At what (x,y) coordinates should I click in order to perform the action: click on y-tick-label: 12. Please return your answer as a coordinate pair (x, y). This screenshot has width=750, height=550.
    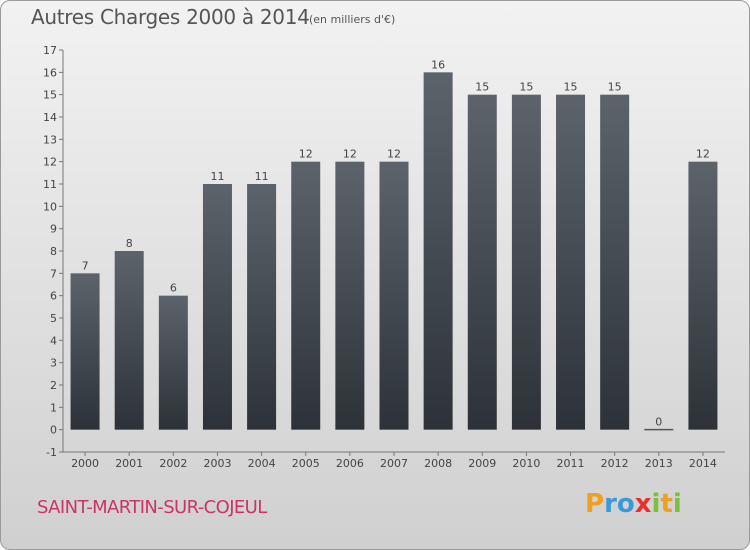
    Looking at the image, I should click on (50, 162).